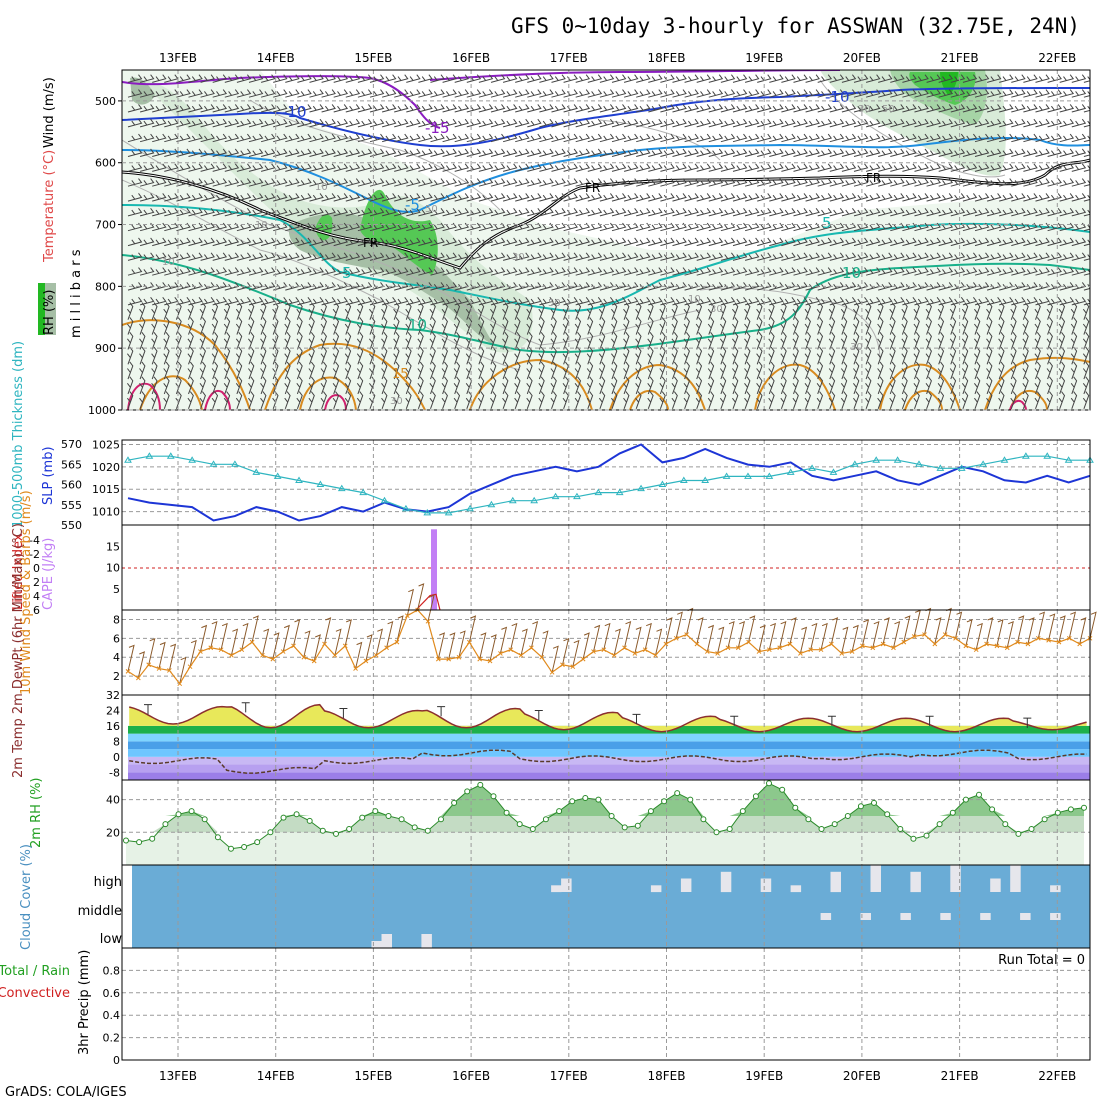  Describe the element at coordinates (114, 772) in the screenshot. I see `temp-tick-label: -8` at that location.